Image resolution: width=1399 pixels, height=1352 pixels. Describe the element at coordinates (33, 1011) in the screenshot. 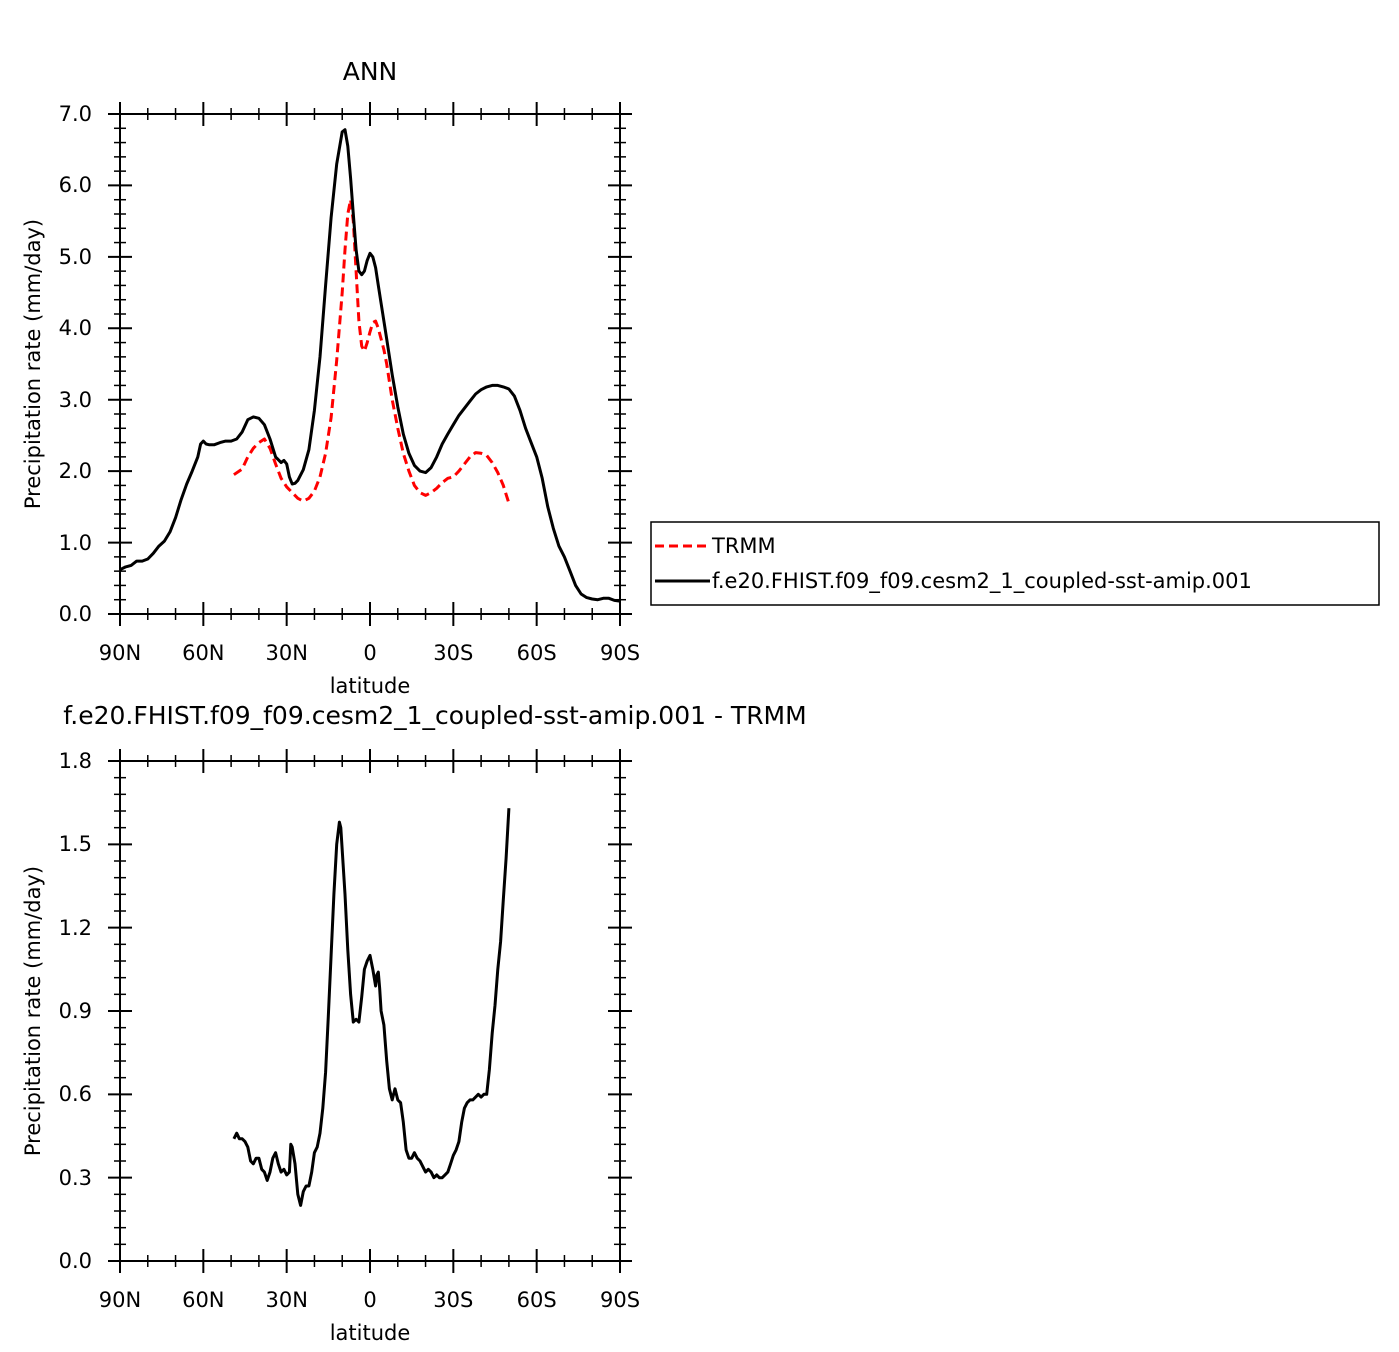

I see `panel-bottom-y-axis-label: Precipitation rate (mm/day)` at that location.